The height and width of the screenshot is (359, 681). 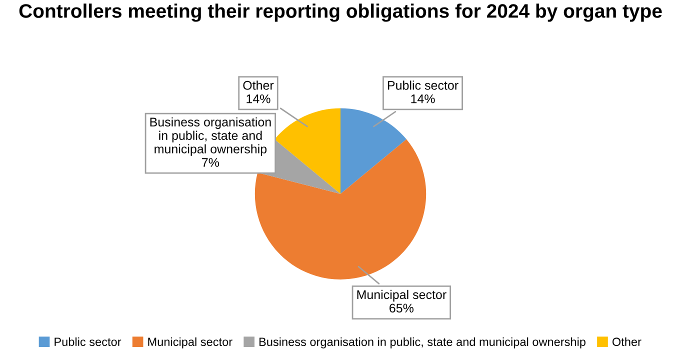 I want to click on legend-label: Municipal sector, so click(x=190, y=342).